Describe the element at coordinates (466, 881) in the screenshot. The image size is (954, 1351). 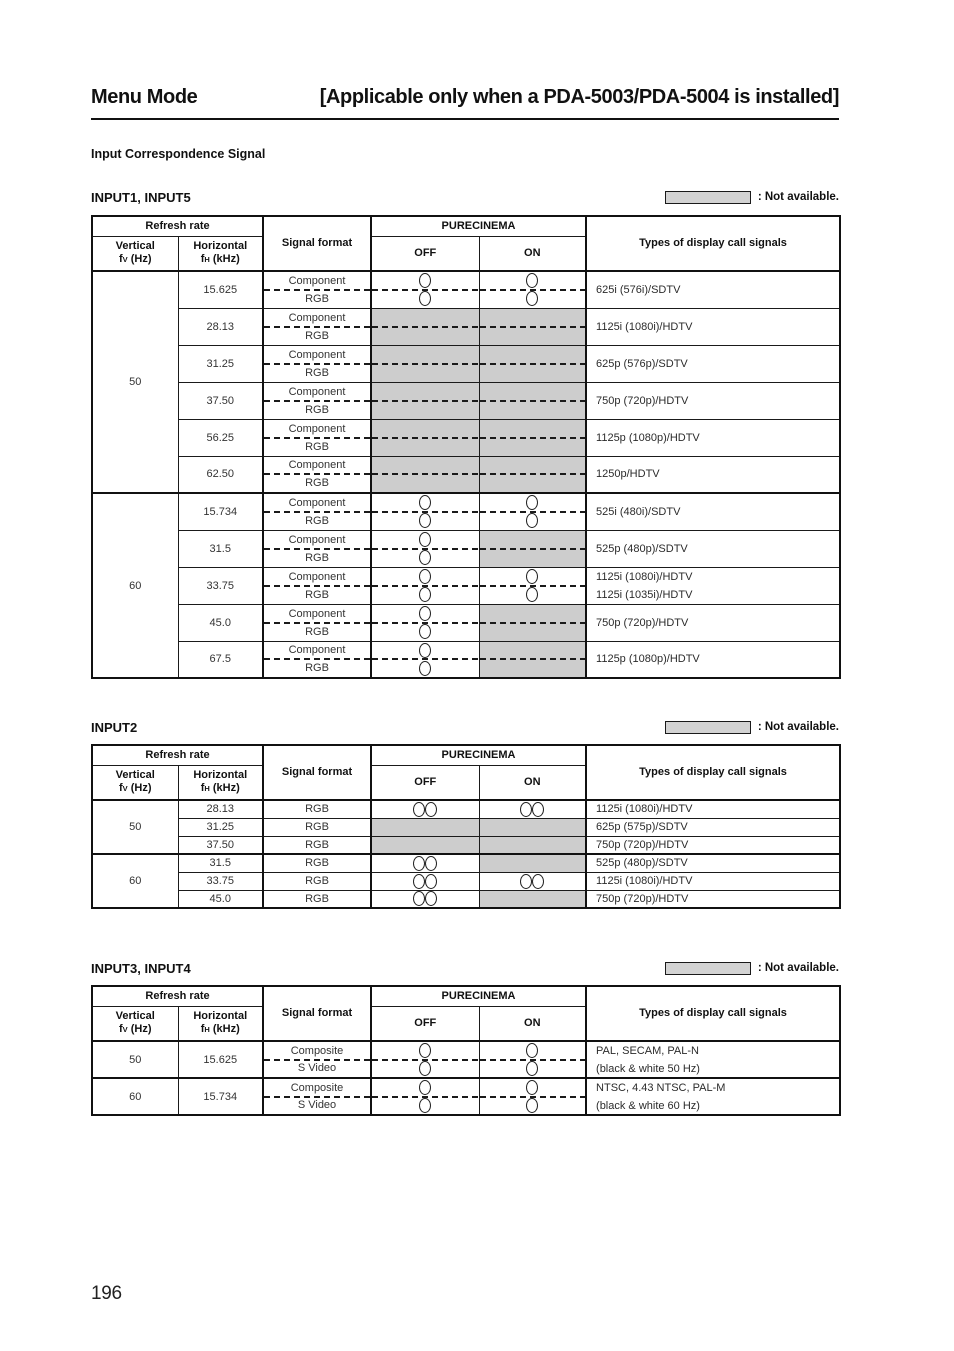
I see `table-row: 33.75 RGB 1125i (1080i)/HDTV` at that location.